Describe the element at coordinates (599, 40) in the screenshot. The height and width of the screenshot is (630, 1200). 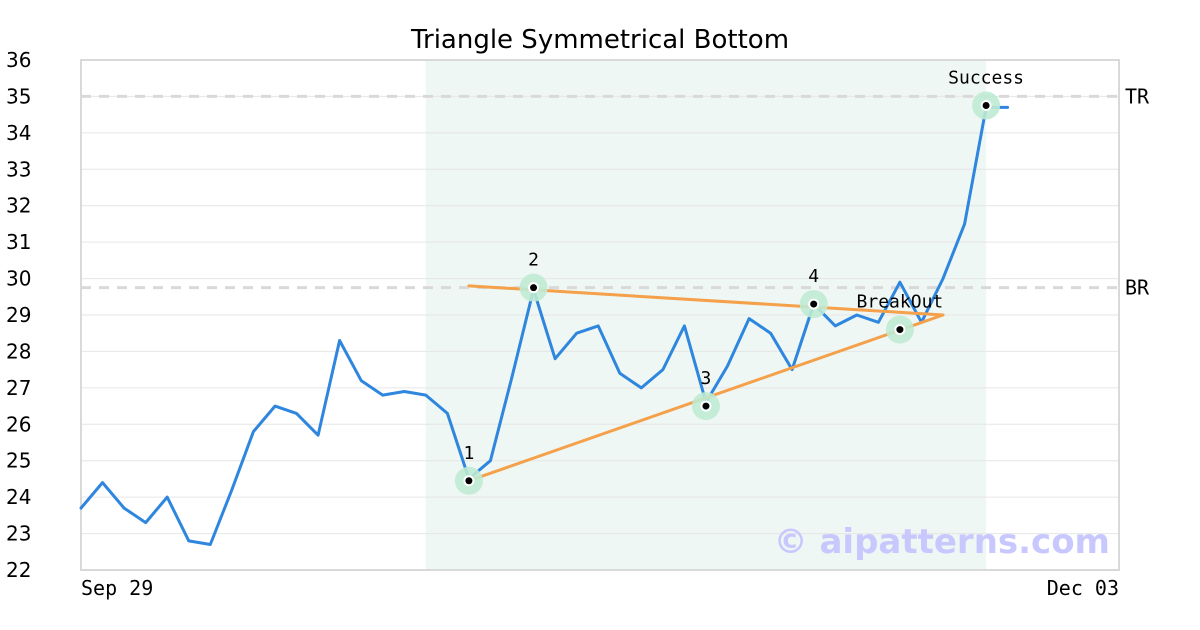
I see `chart-title: Triangle Symmetrical Bottom` at that location.